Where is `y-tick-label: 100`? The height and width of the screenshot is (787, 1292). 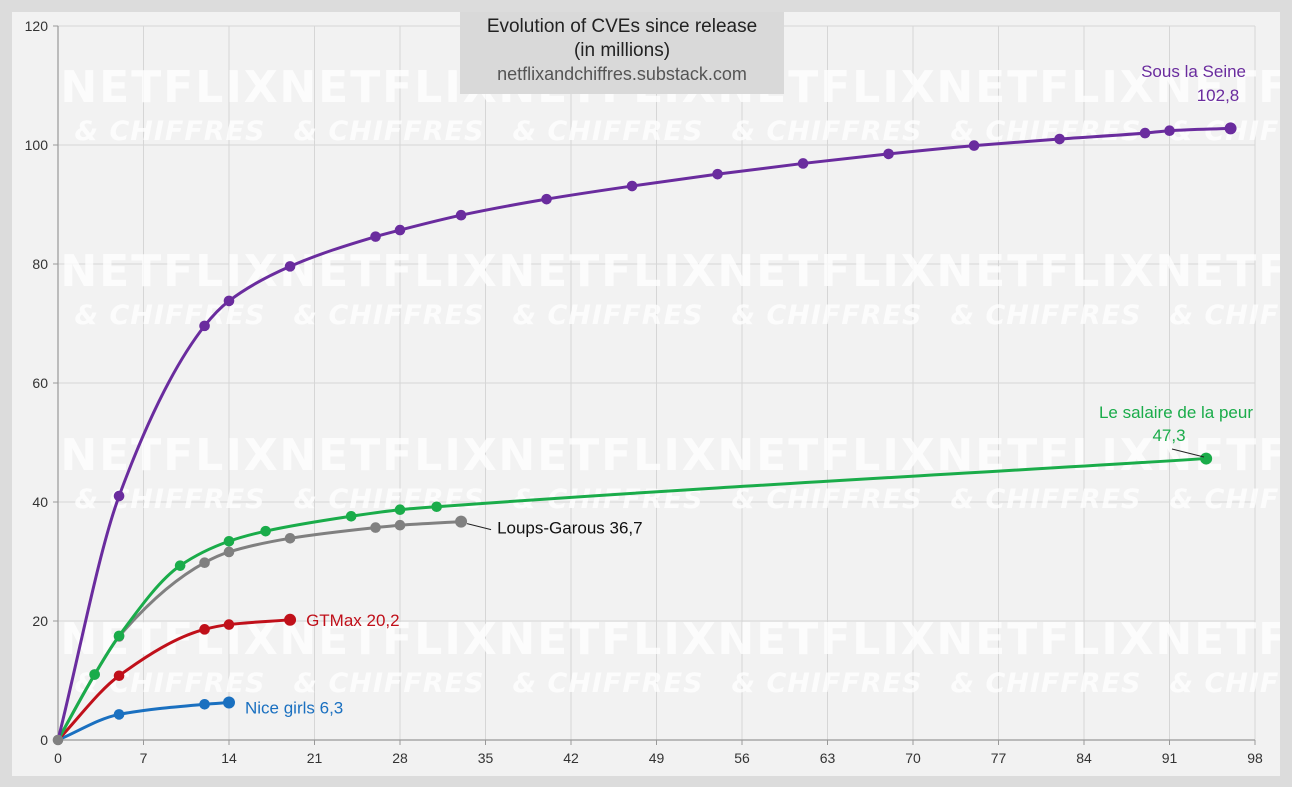 y-tick-label: 100 is located at coordinates (37, 145).